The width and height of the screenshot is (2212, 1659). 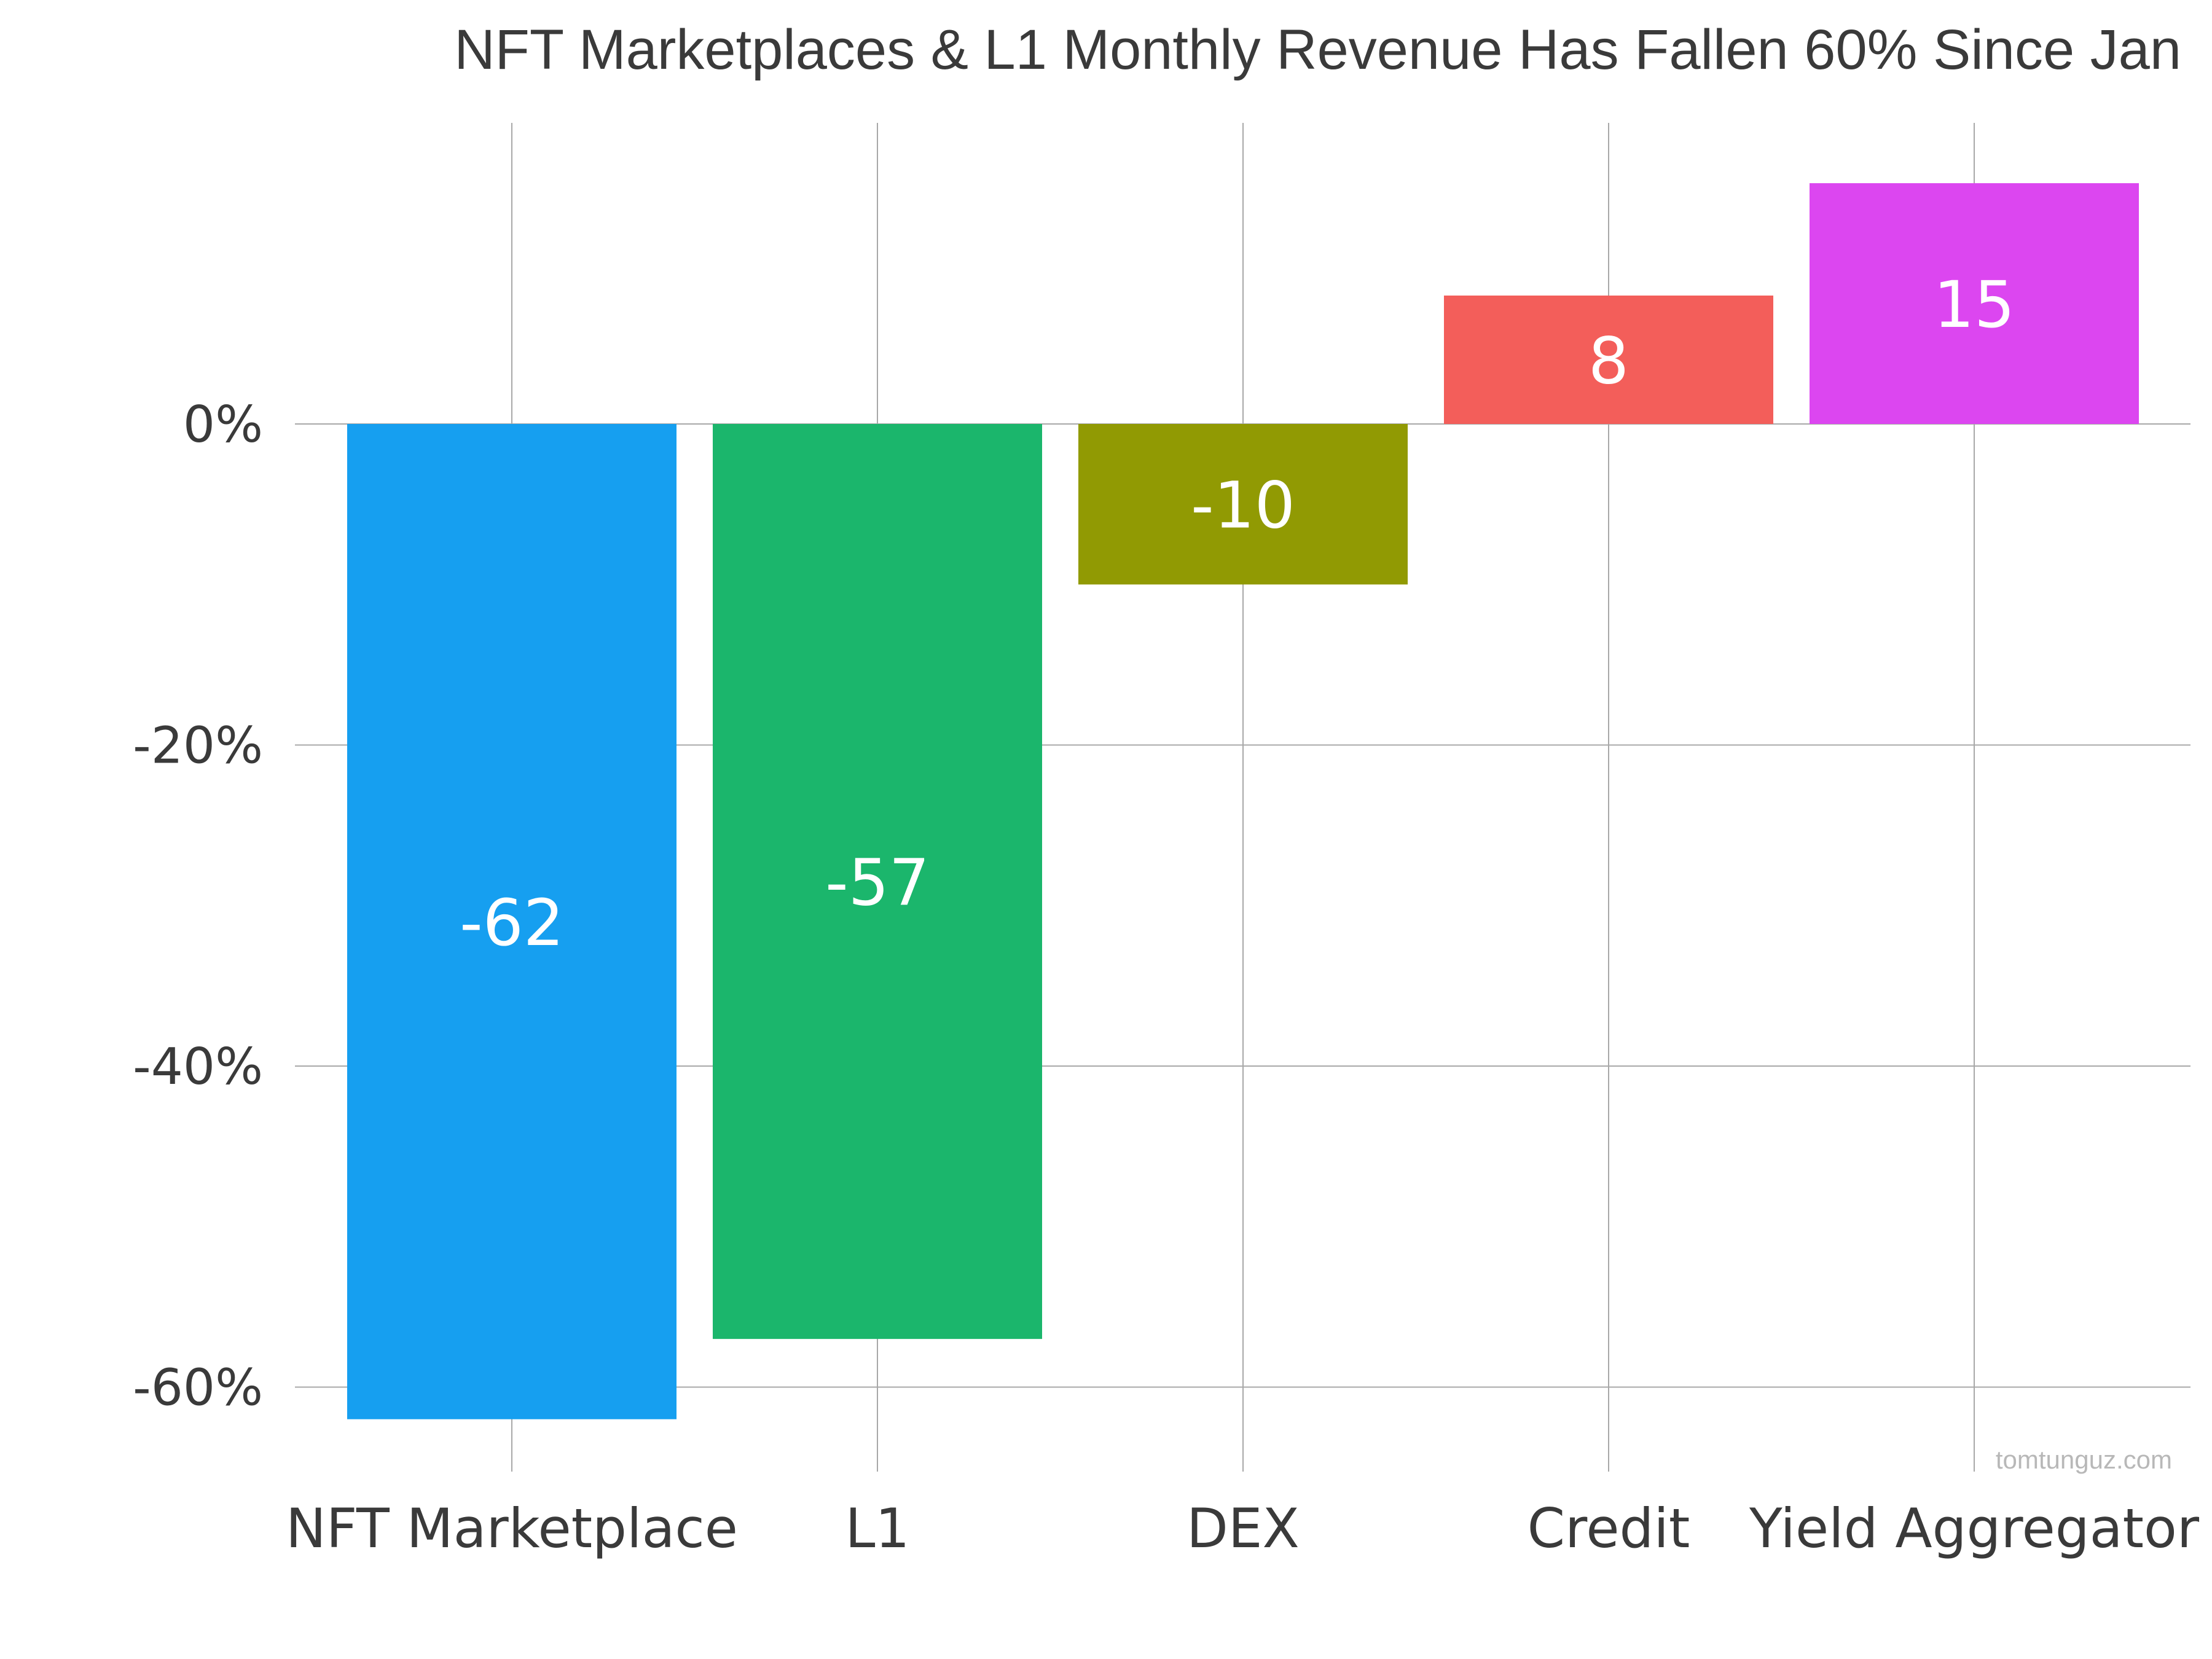 I want to click on x-tick-label: NFT Marketplace, so click(x=512, y=1528).